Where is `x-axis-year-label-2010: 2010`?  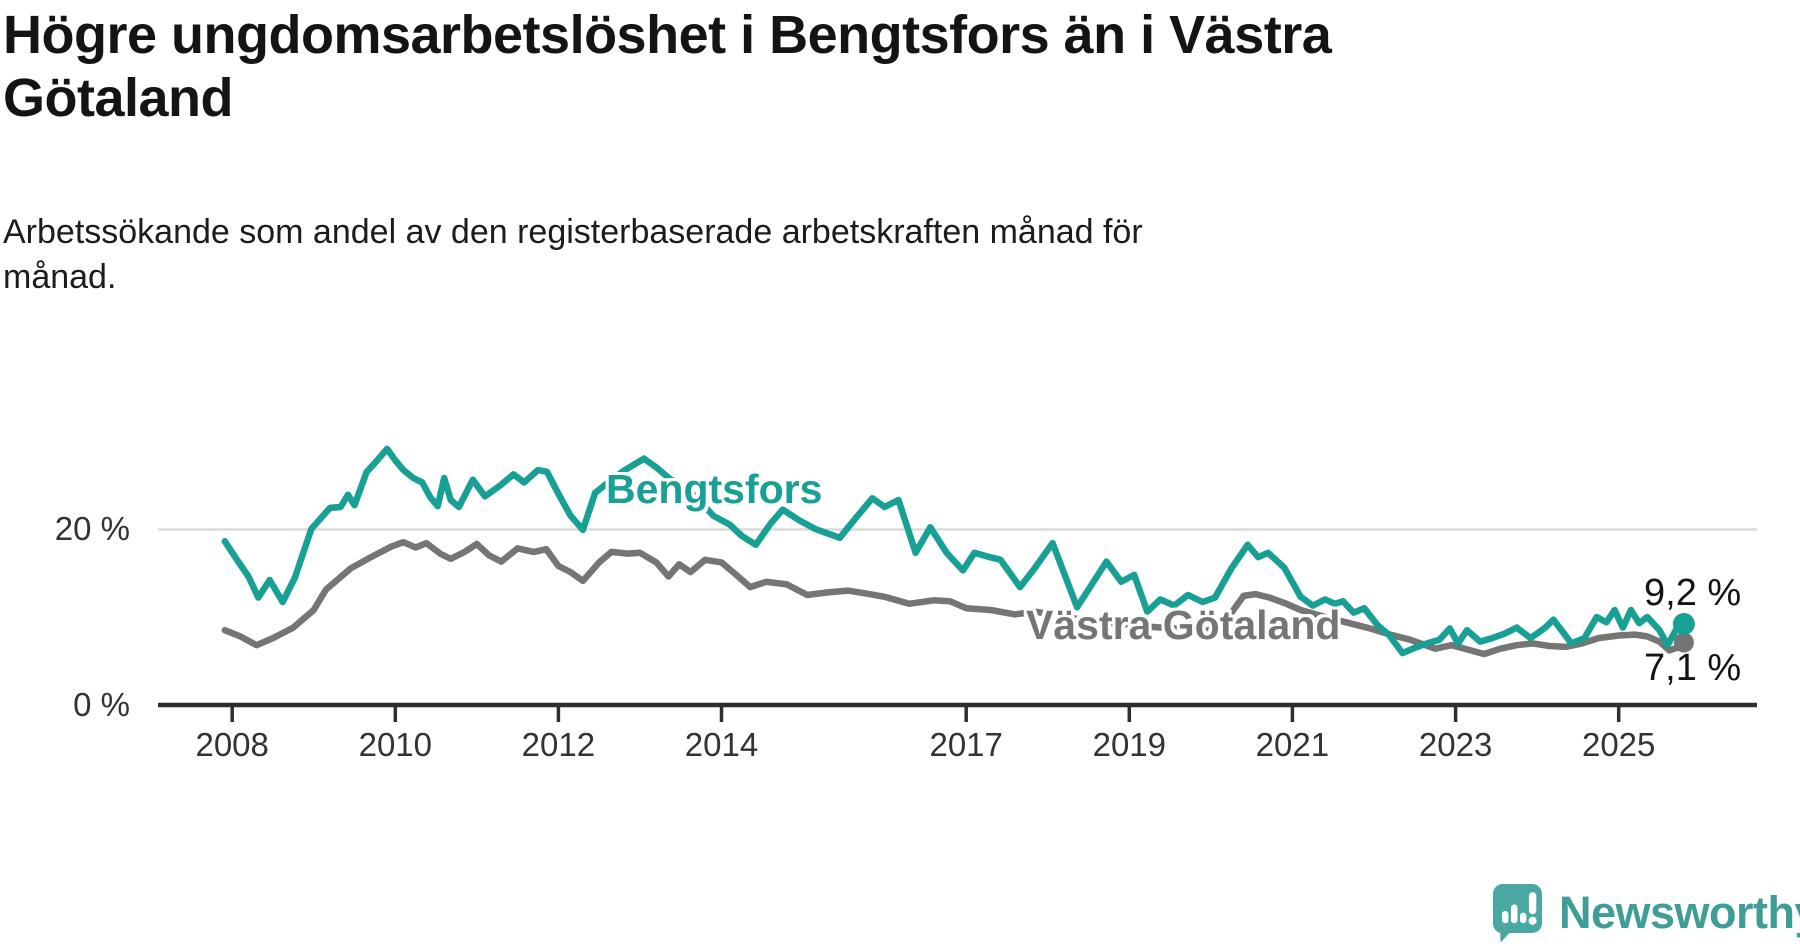
x-axis-year-label-2010: 2010 is located at coordinates (395, 744).